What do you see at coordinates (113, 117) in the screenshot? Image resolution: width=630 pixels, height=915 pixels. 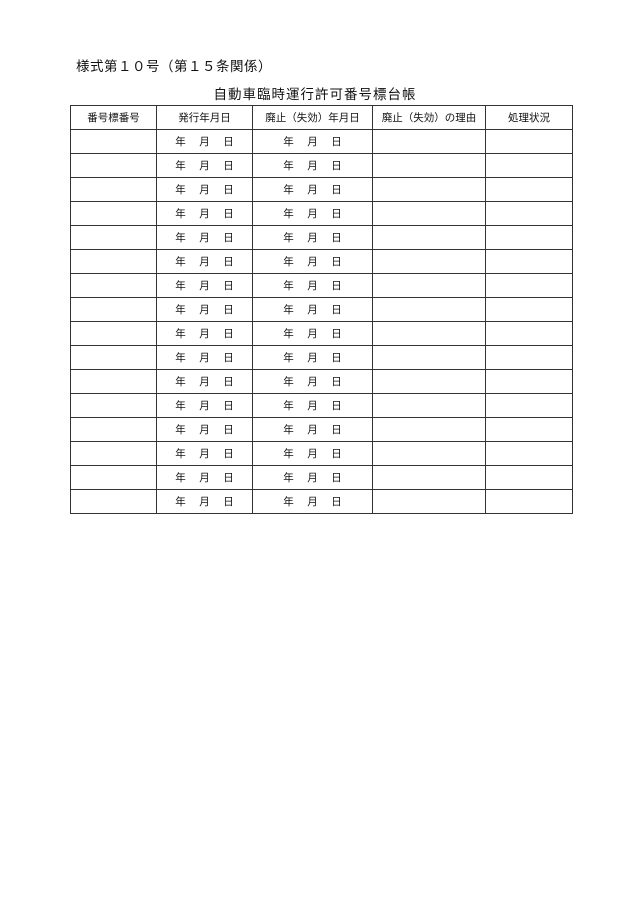 I see `header-plate-number: 番号標番号` at bounding box center [113, 117].